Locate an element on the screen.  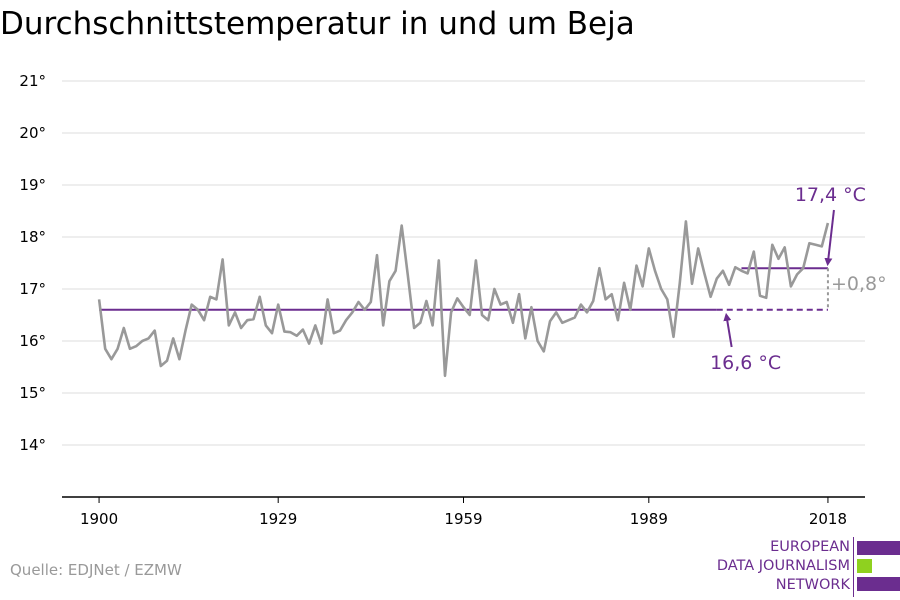
logo-line-3: NETWORK is located at coordinates (812, 585).